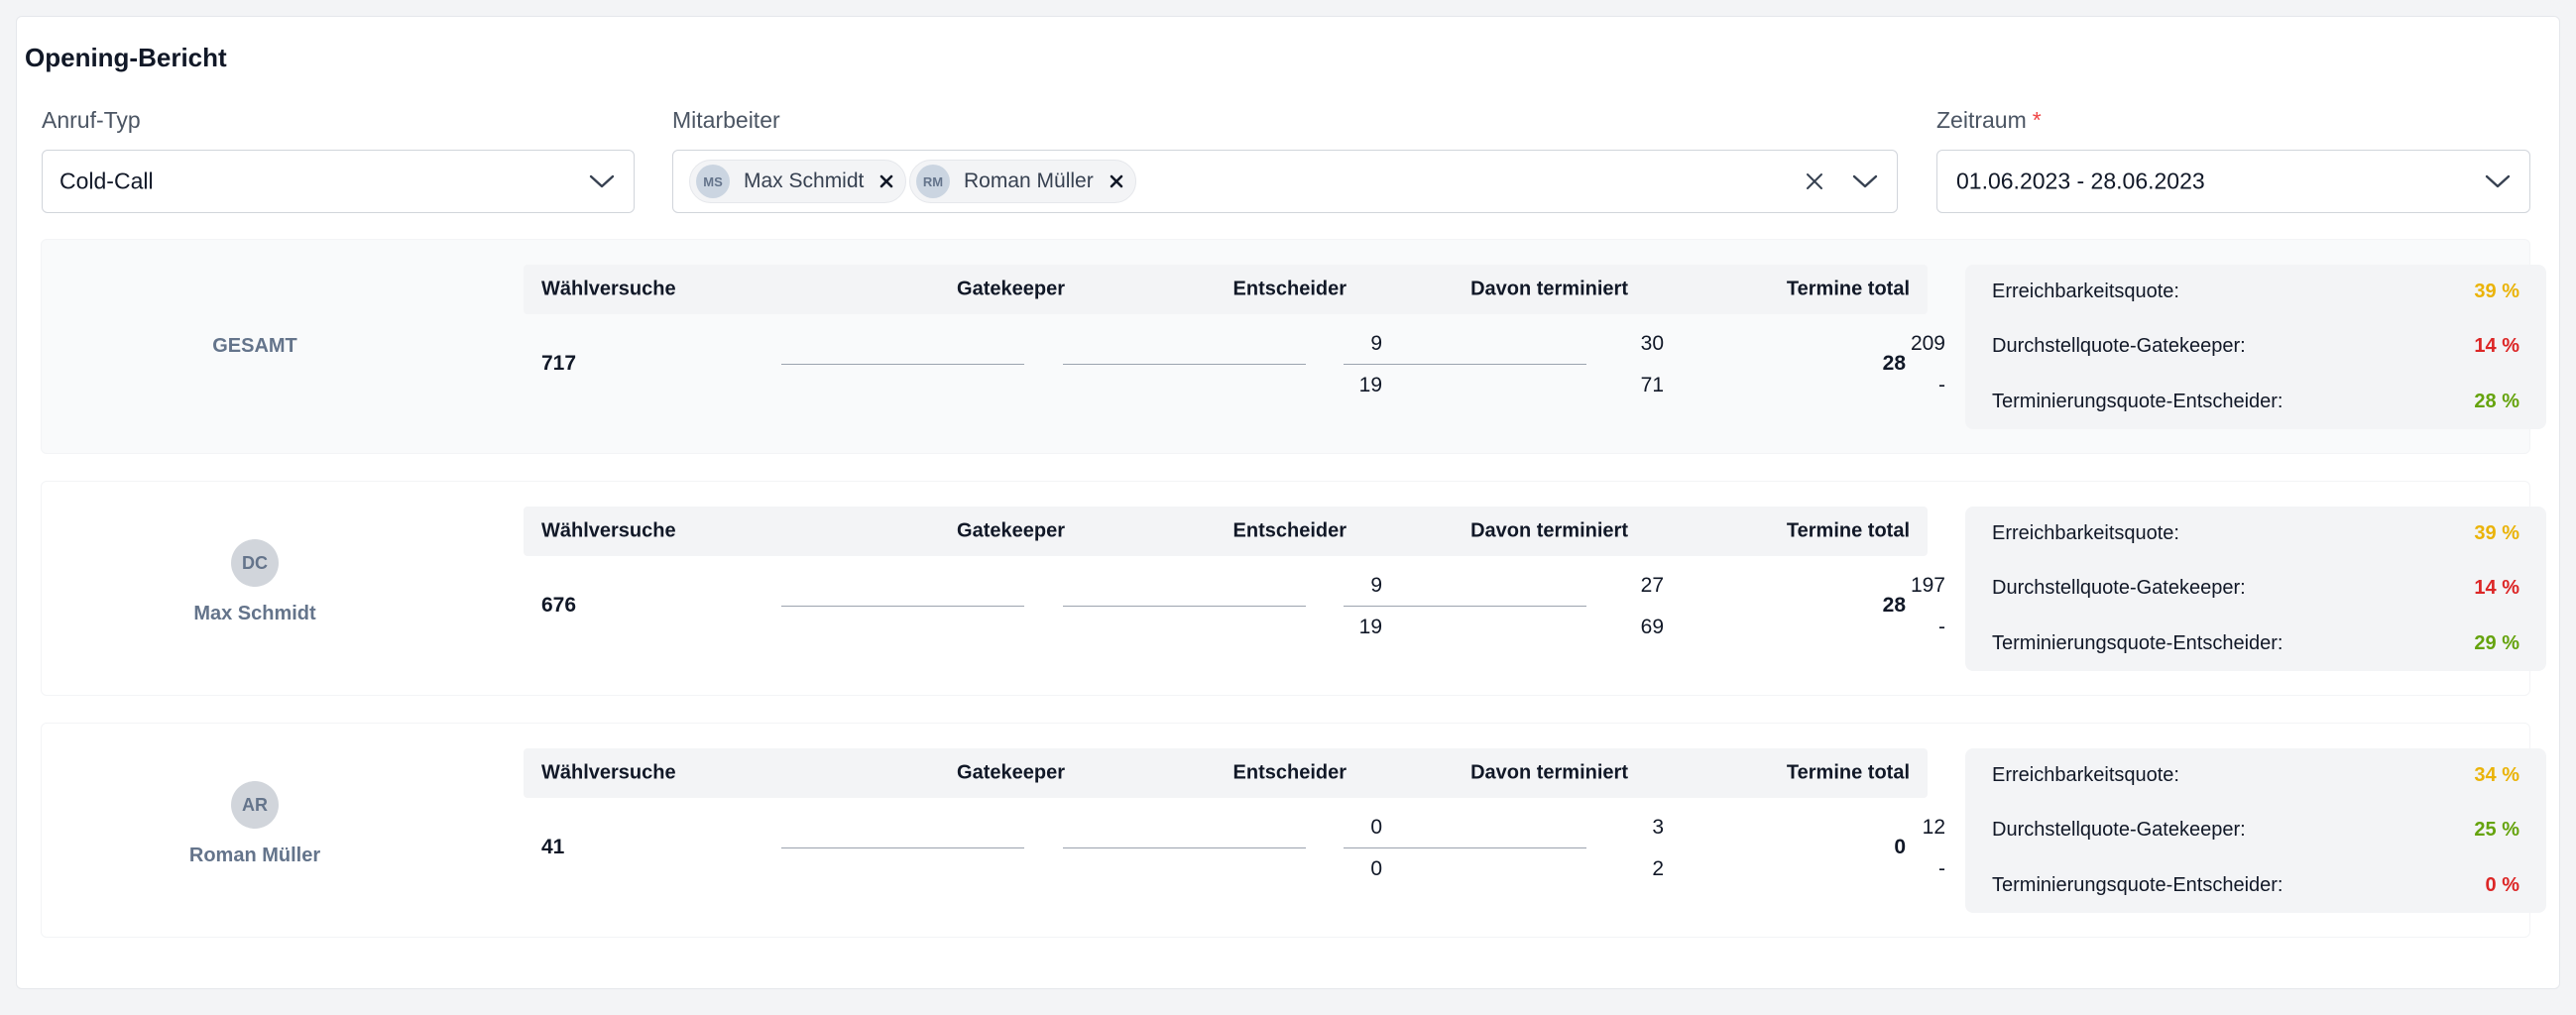 This screenshot has height=1015, width=2576. I want to click on cell-entscheider-bottom: 69, so click(1652, 627).